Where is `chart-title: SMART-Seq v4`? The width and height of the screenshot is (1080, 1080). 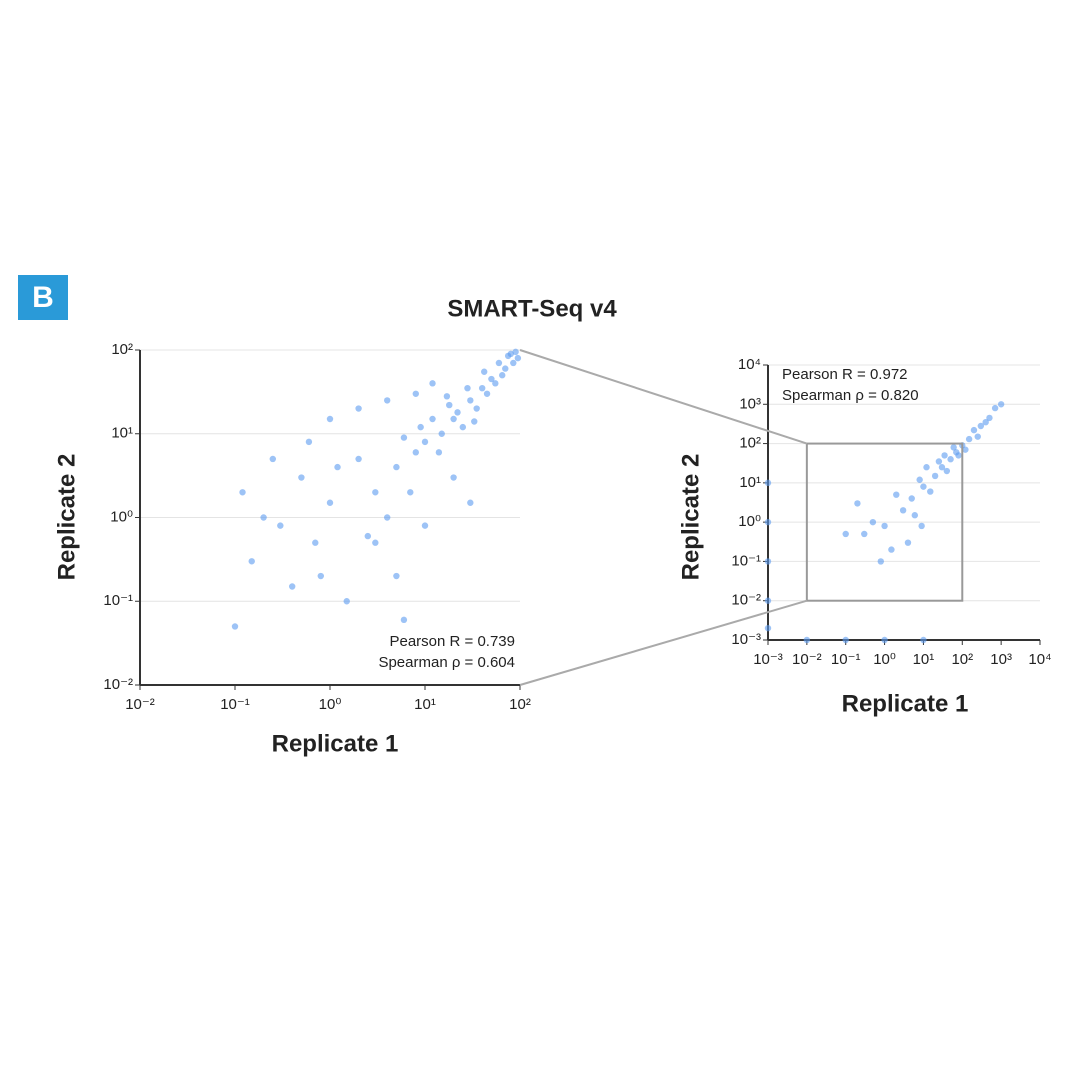
chart-title: SMART-Seq v4 is located at coordinates (532, 308).